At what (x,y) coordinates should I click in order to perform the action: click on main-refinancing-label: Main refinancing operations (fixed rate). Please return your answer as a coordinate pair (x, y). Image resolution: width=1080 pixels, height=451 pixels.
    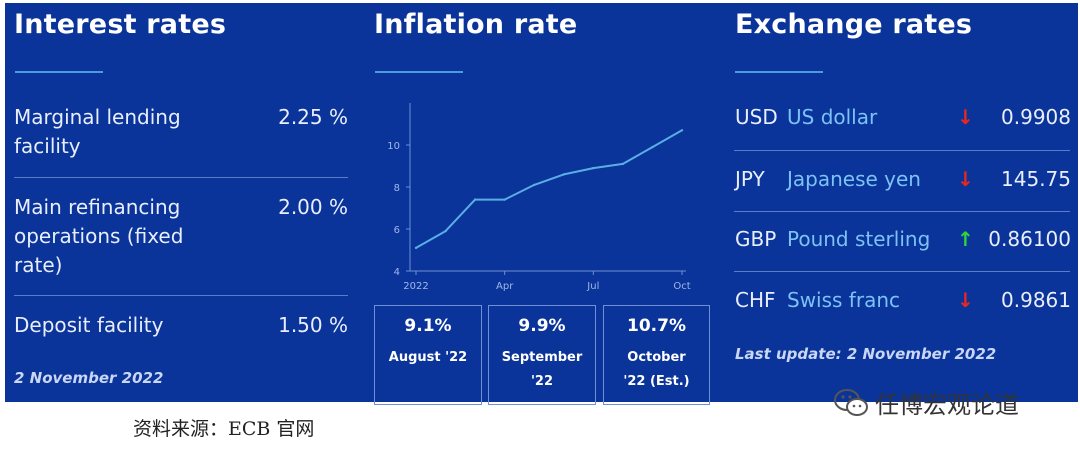
    Looking at the image, I should click on (99, 236).